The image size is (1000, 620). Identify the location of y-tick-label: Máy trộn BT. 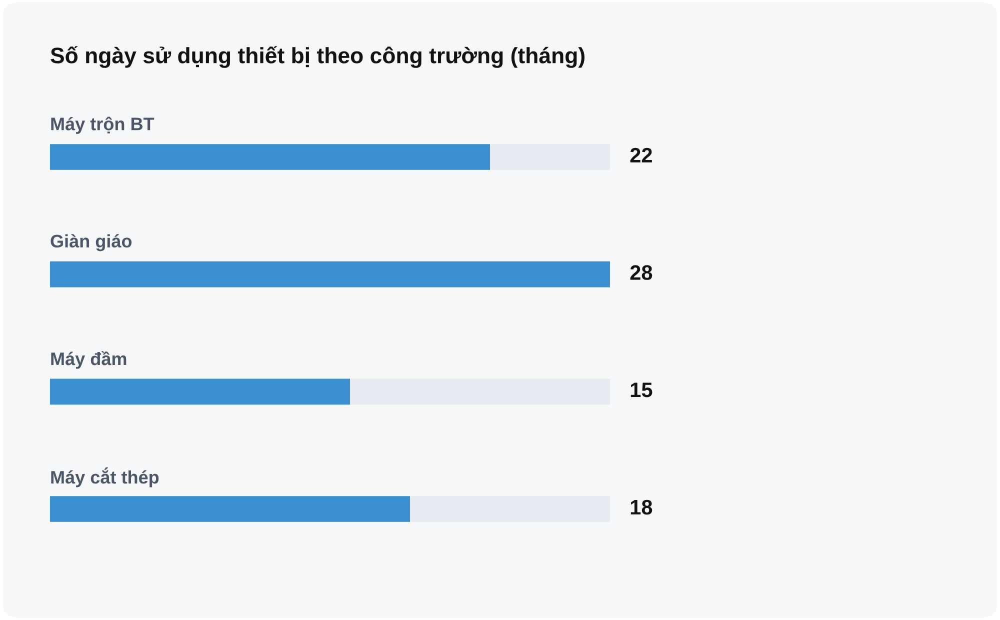
(102, 125).